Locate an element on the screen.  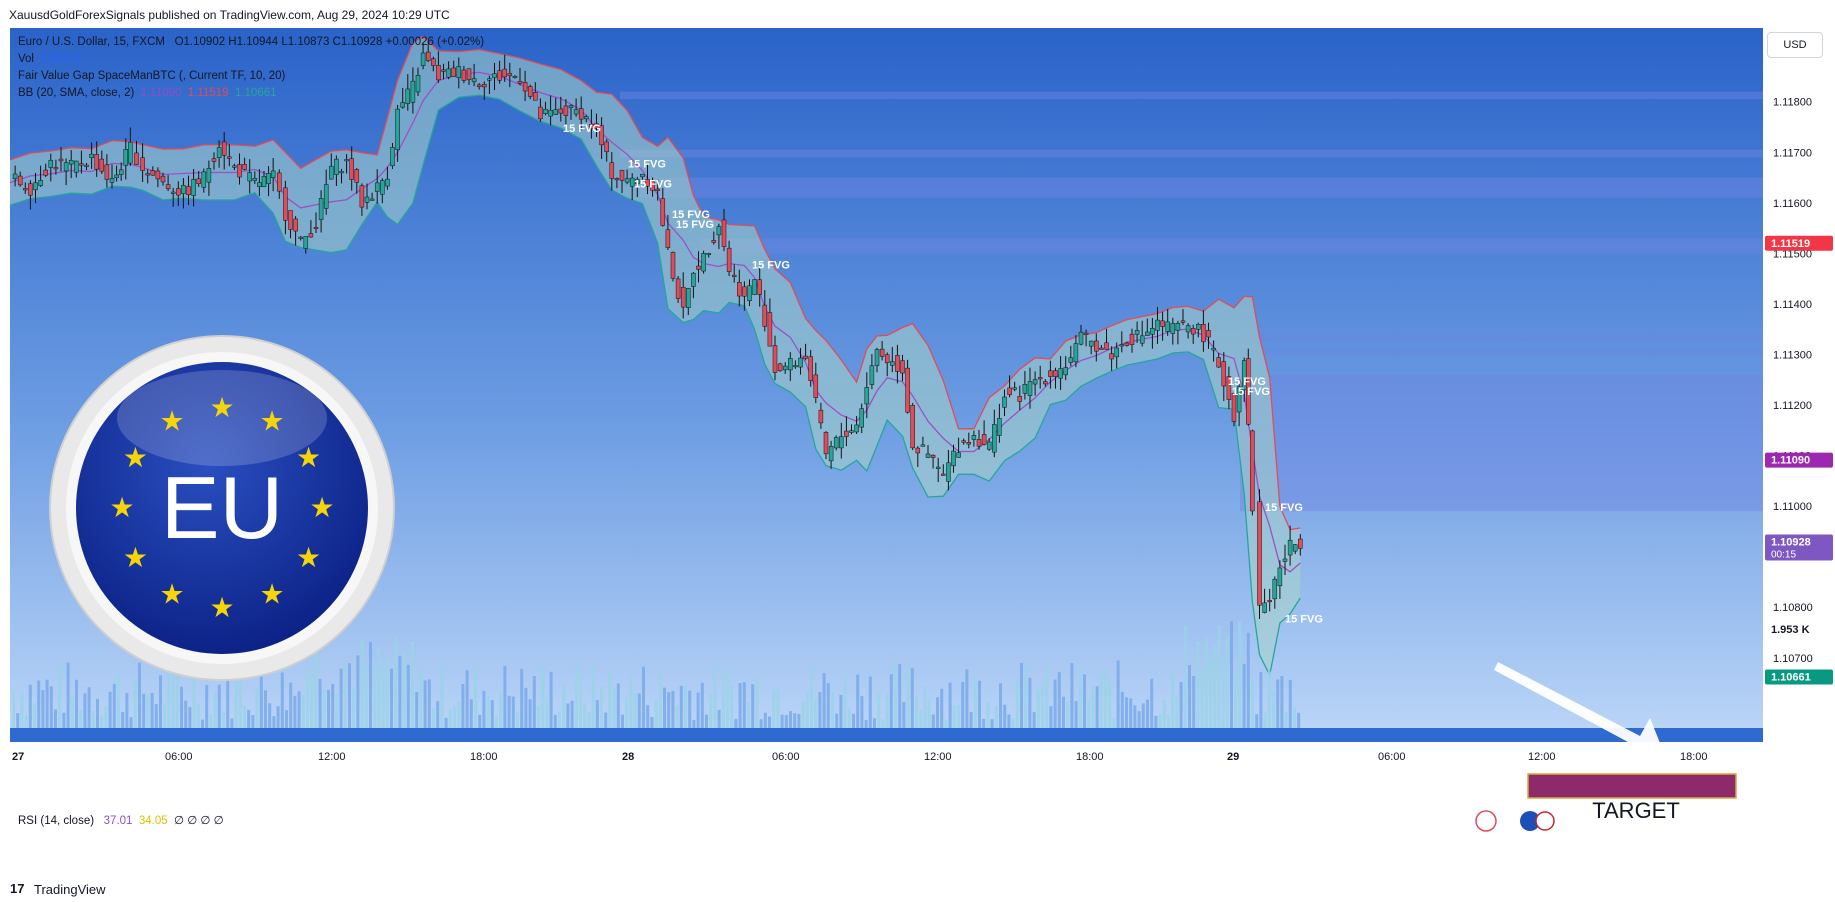
symbol-name: Euro / U.S. Dollar, 15, FXCM is located at coordinates (91, 42).